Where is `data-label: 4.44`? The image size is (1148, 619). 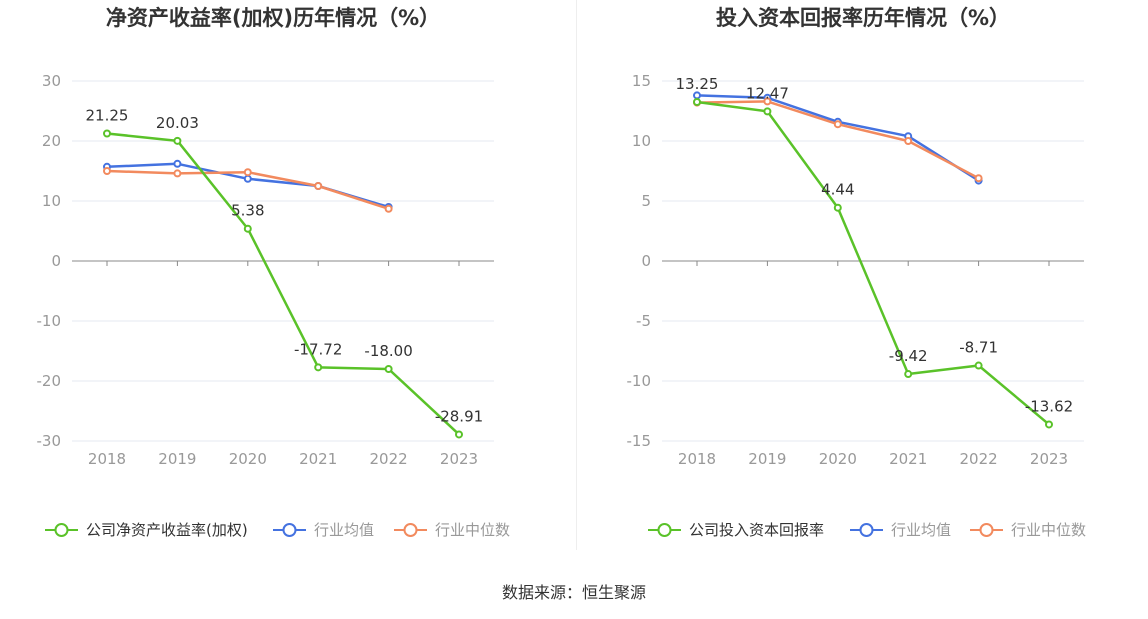 data-label: 4.44 is located at coordinates (837, 190).